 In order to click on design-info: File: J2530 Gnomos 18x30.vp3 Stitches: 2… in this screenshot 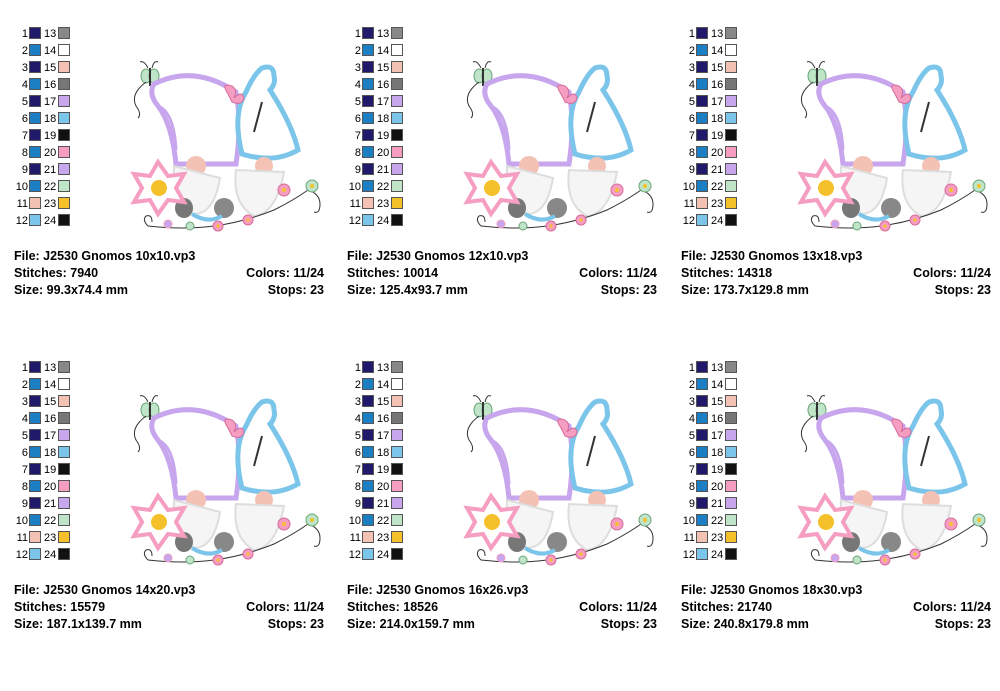, I will do `click(836, 607)`.